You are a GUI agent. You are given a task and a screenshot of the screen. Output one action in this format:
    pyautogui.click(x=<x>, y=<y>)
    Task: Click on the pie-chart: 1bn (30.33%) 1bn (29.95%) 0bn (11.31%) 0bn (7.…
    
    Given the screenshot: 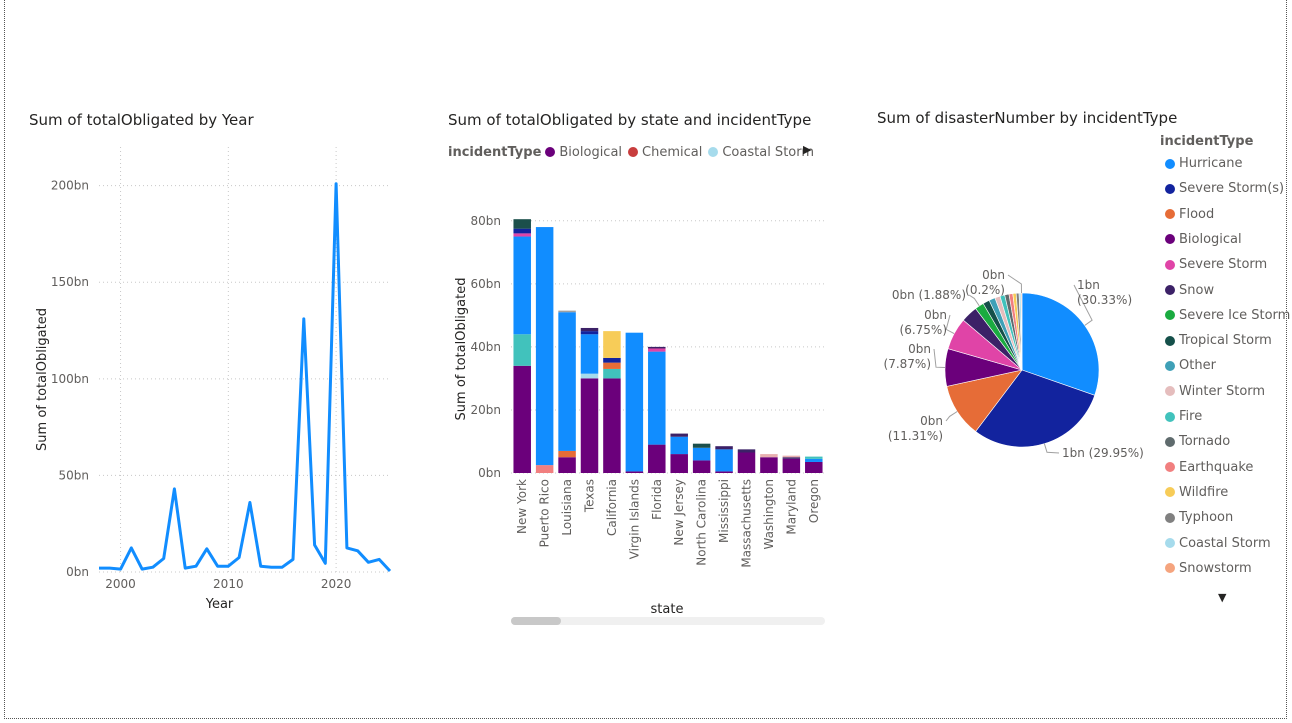 What is the action you would take?
    pyautogui.click(x=1014, y=364)
    